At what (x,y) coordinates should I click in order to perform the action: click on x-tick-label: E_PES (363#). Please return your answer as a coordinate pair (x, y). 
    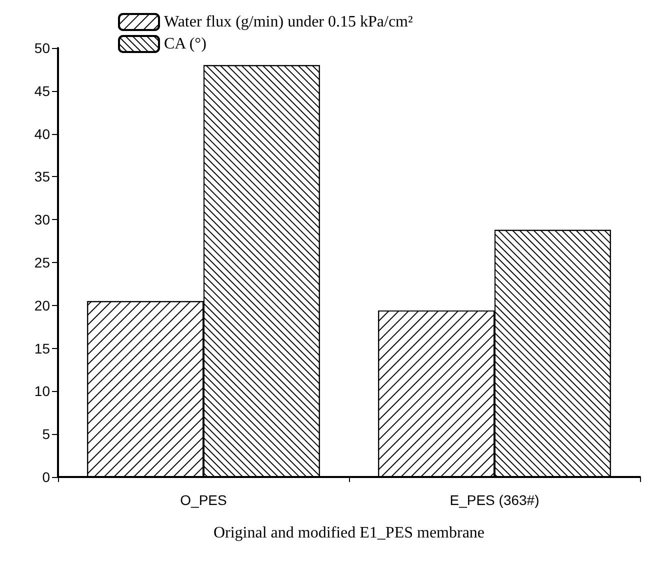
    Looking at the image, I should click on (495, 500).